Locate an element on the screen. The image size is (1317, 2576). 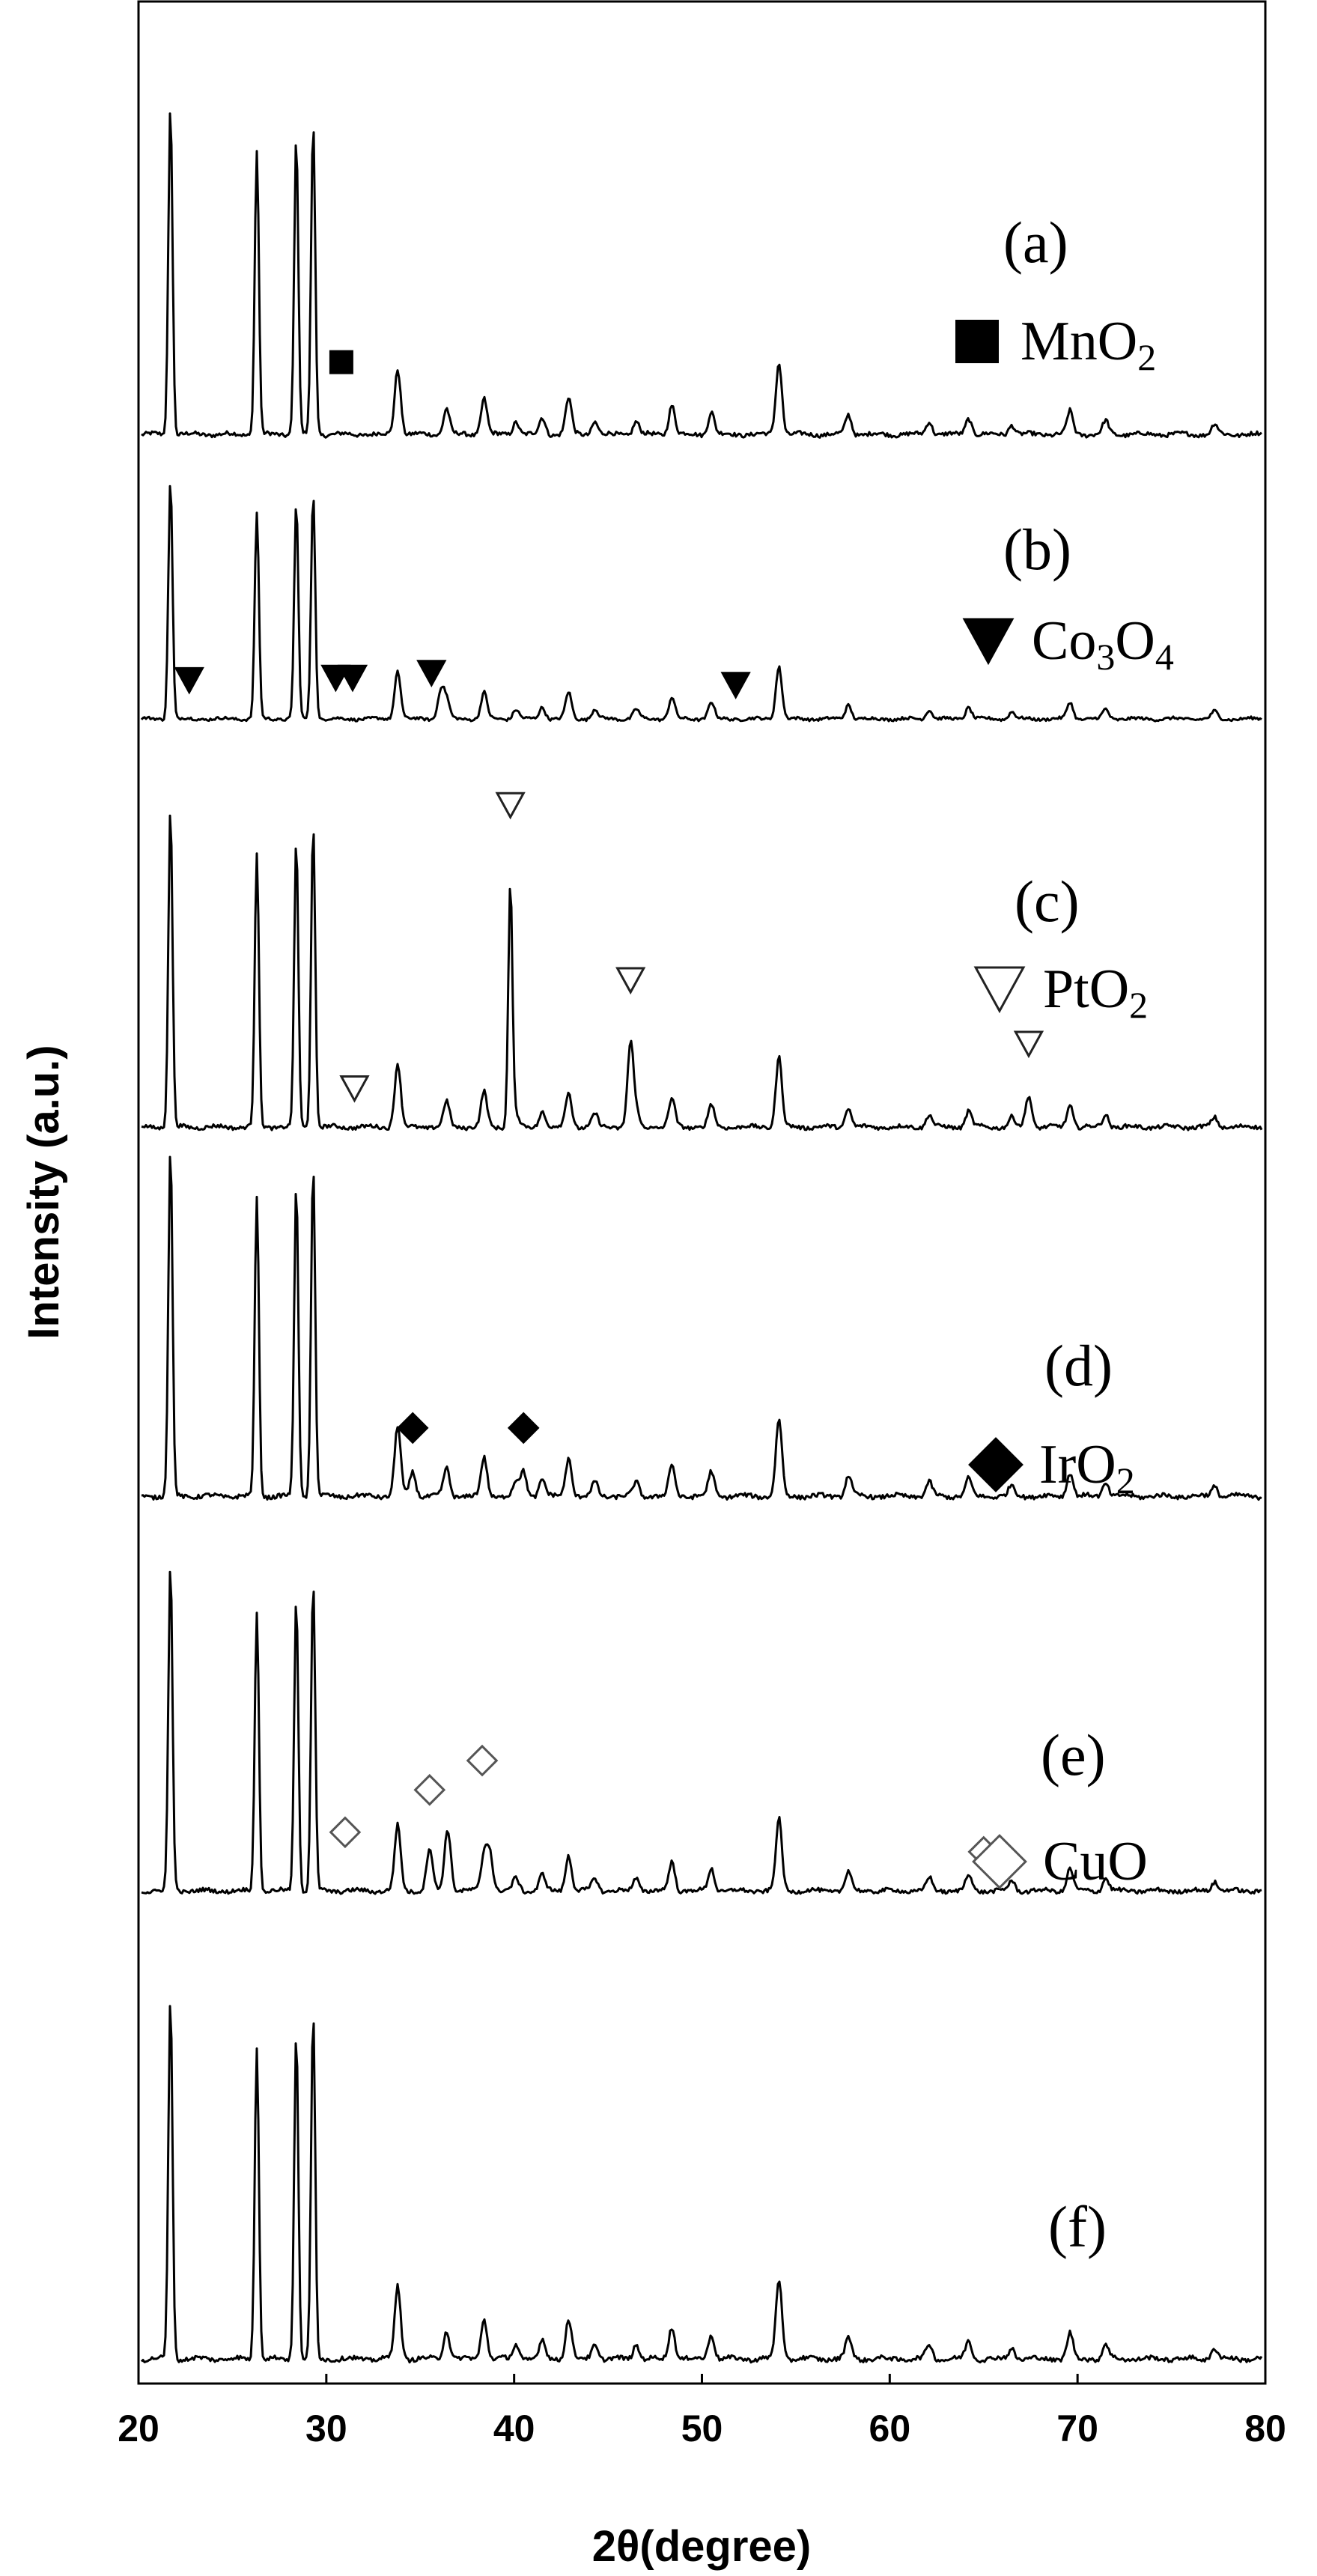
panel-labels: (a) (b) (c) (d) (e) (f) is located at coordinates (1058, 1234).